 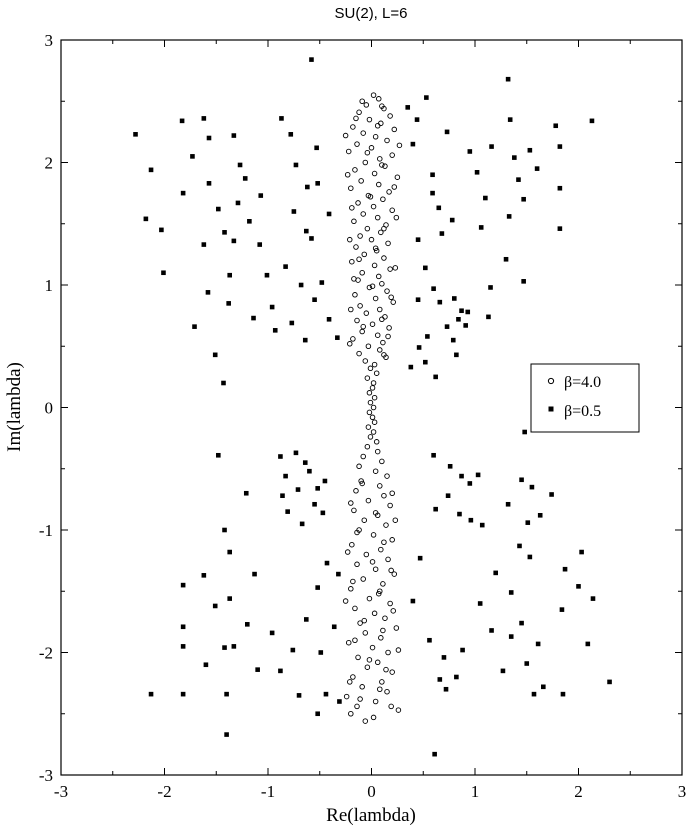 What do you see at coordinates (46, 530) in the screenshot?
I see `y-tick-label: -1` at bounding box center [46, 530].